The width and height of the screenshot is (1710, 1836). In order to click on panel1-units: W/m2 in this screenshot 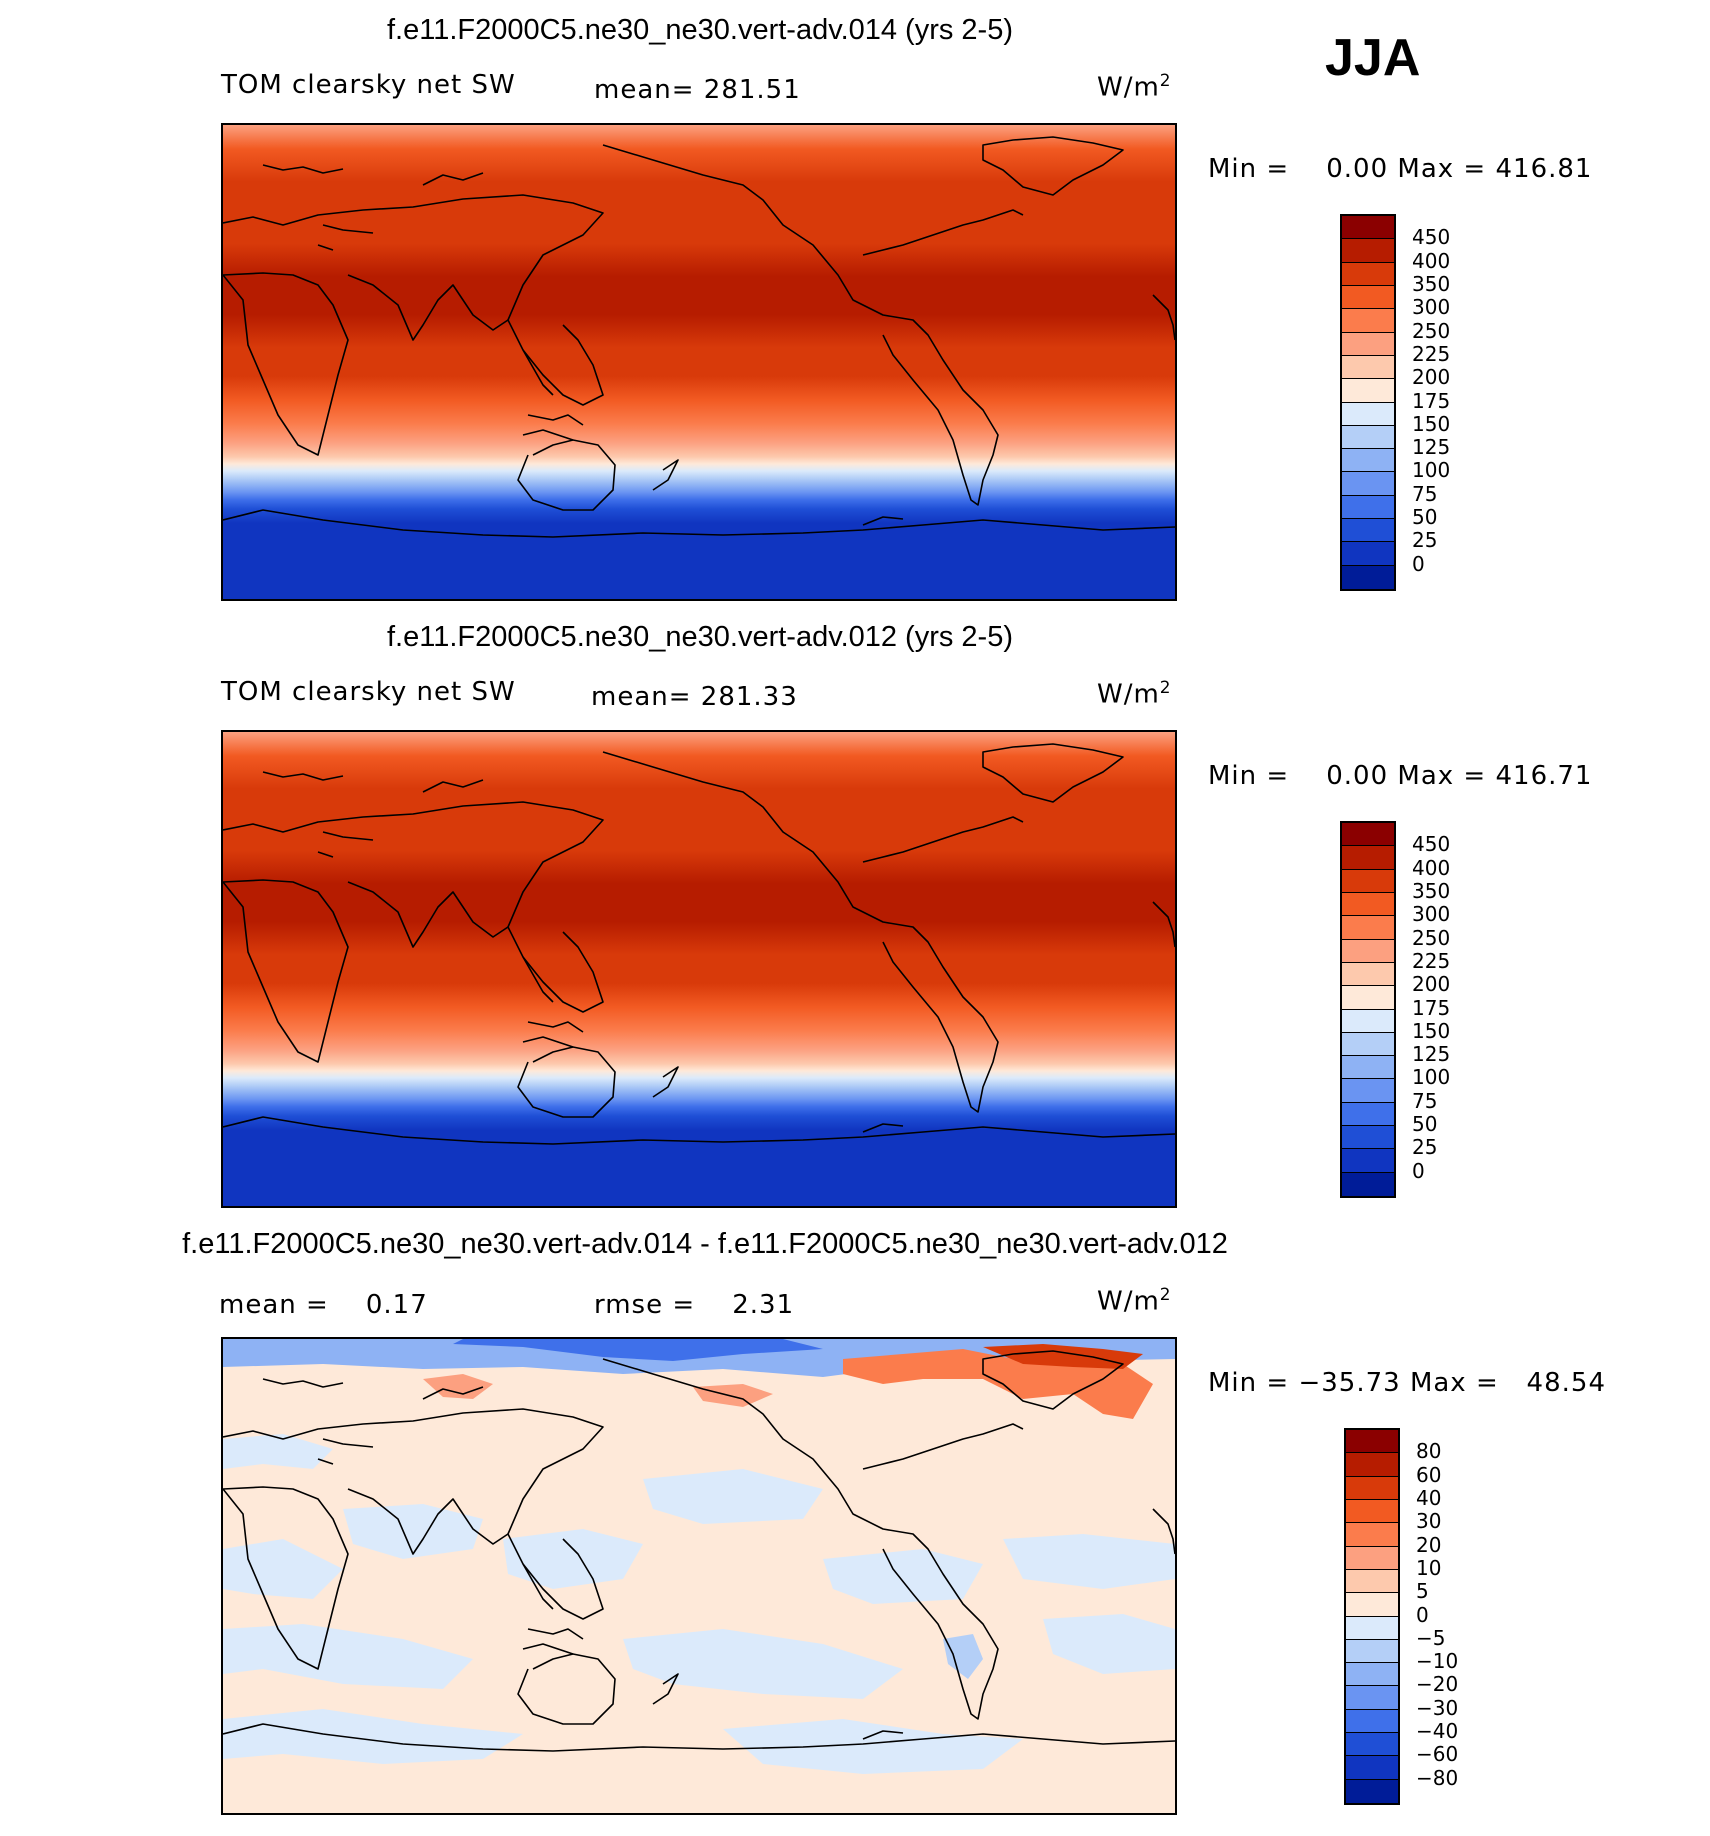, I will do `click(1134, 86)`.